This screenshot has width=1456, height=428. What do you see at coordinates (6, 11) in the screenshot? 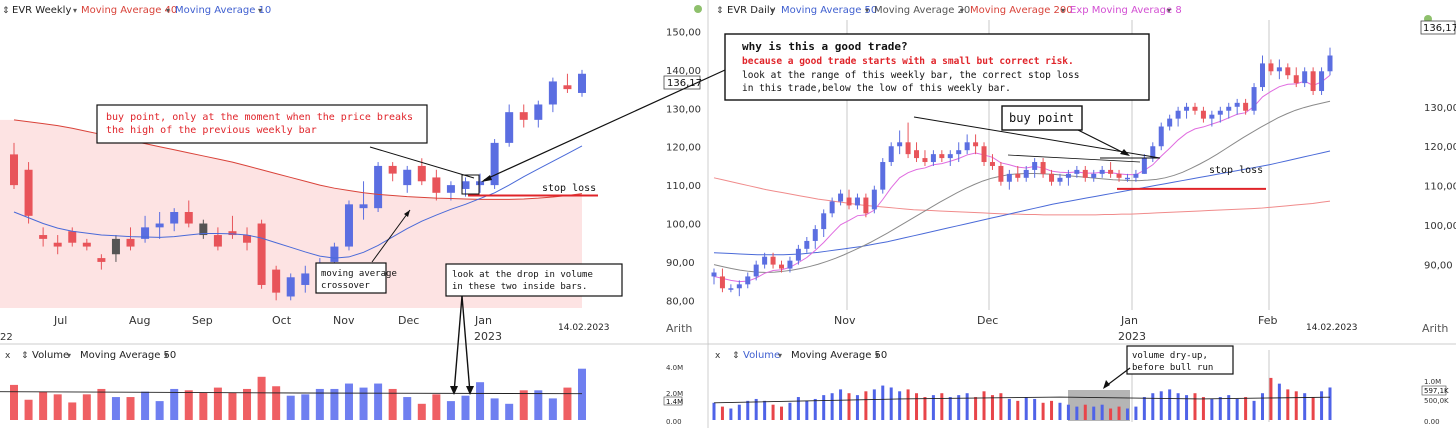
I see `weekly-symbol-marker: ⇕` at bounding box center [6, 11].